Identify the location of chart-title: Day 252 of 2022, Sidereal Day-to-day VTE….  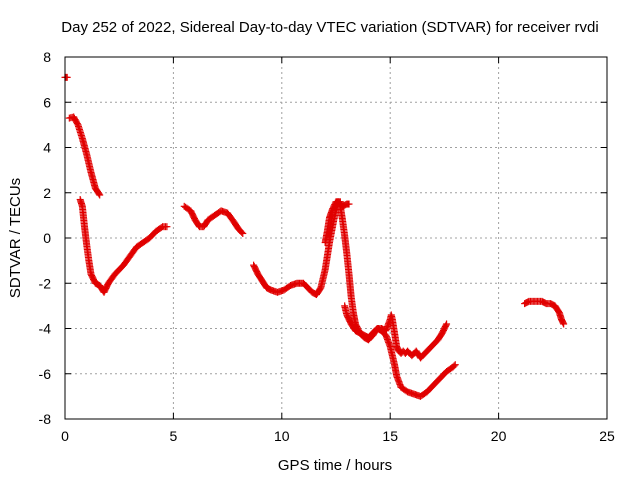
(329, 27).